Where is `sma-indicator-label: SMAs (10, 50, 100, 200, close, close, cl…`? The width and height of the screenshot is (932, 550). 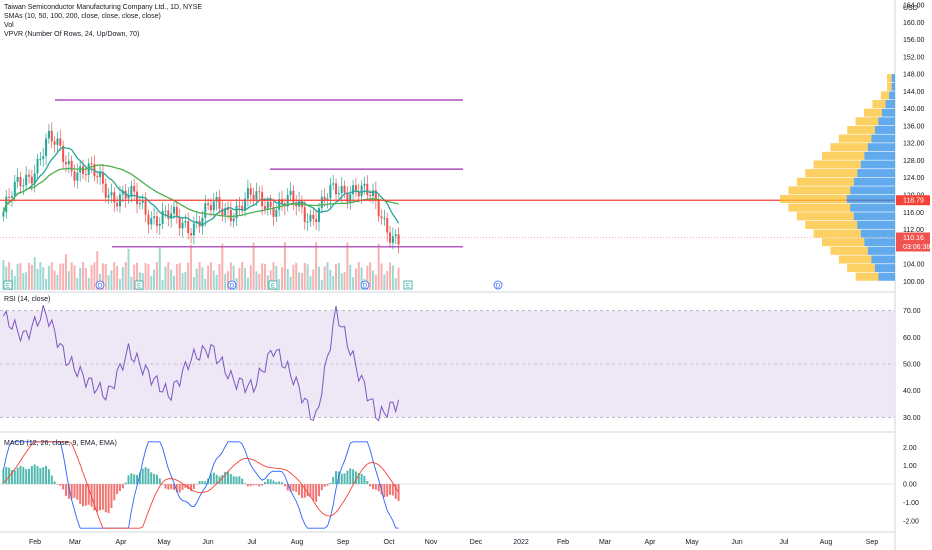
sma-indicator-label: SMAs (10, 50, 100, 200, close, close, cl… is located at coordinates (82, 16).